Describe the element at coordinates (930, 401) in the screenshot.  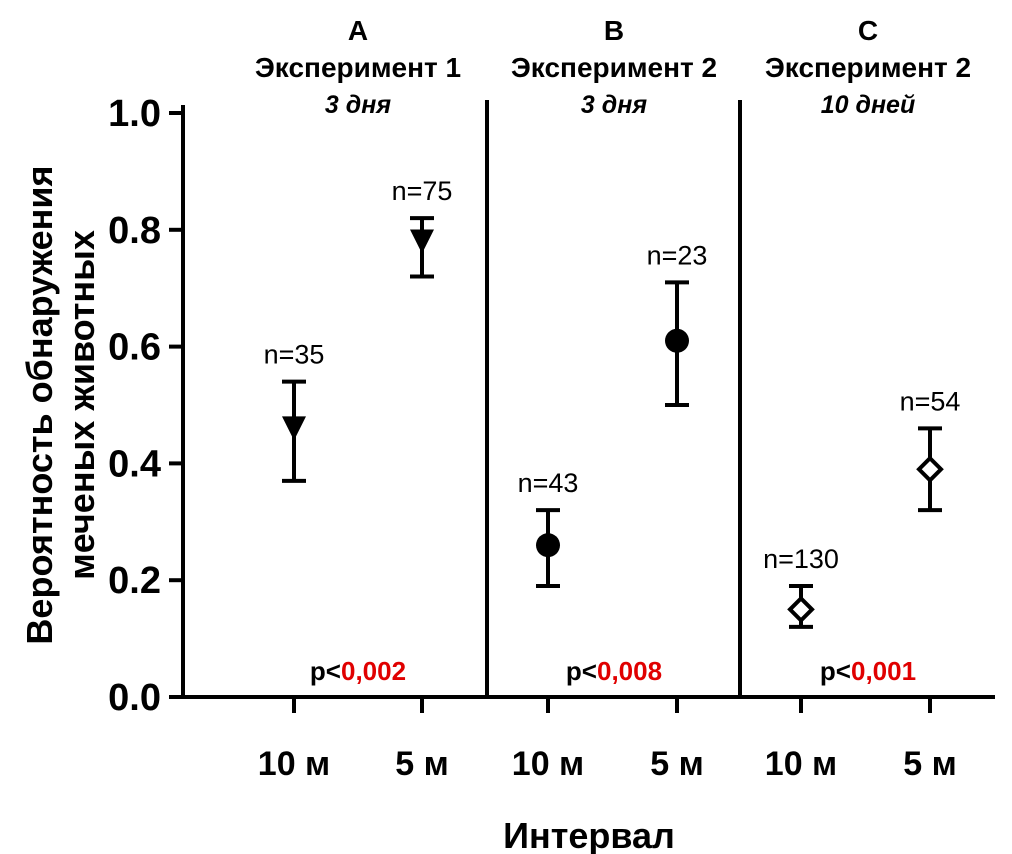
I see `sample-size-label: n=54` at that location.